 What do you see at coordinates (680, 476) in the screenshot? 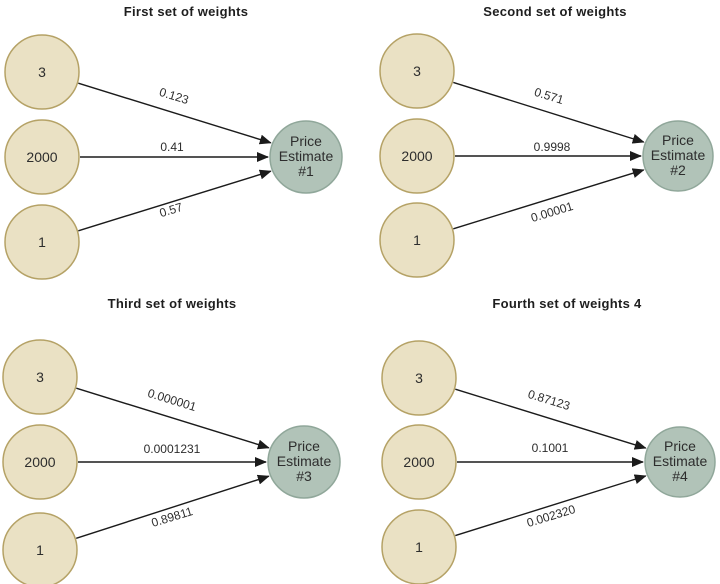
I see `output-node-label: #4` at bounding box center [680, 476].